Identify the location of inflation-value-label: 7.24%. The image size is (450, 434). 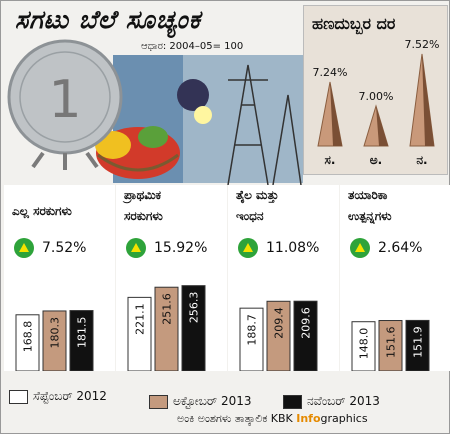
(330, 72).